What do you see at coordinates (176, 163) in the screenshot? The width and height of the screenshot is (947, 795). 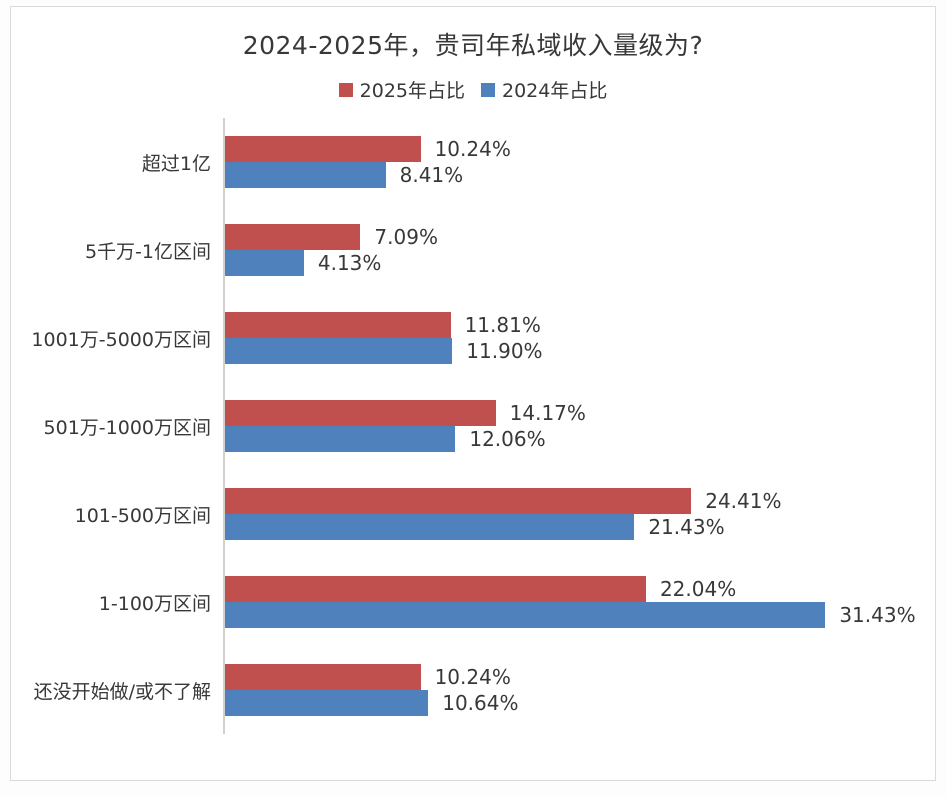 I see `category-label: 超过1亿` at bounding box center [176, 163].